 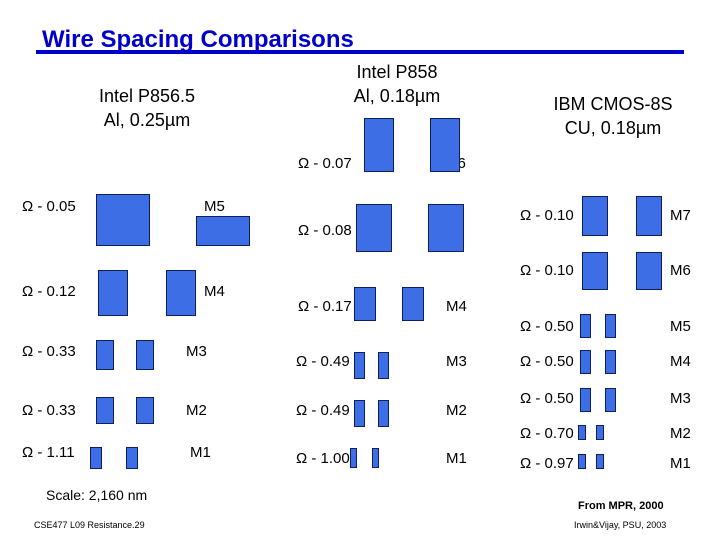 I want to click on p858-m2-layer: M2, so click(x=456, y=410).